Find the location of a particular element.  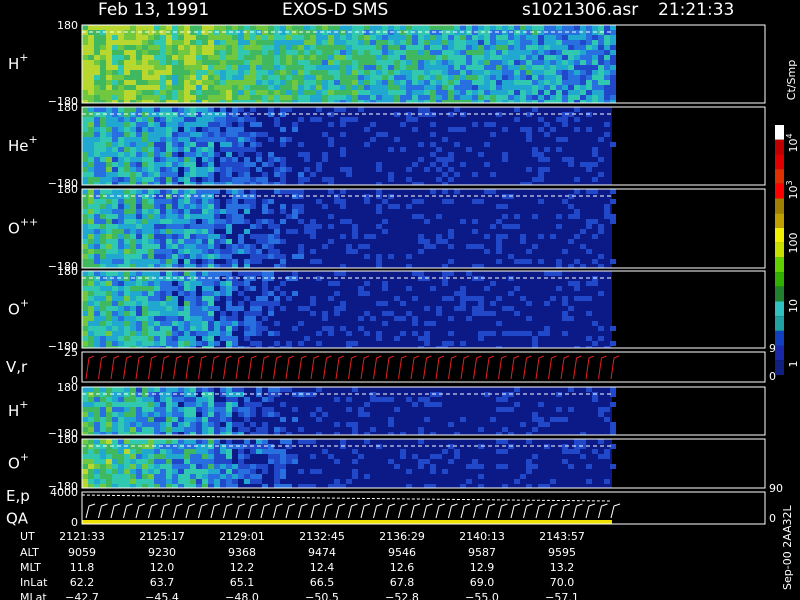

label-base: 100 is located at coordinates (793, 243).